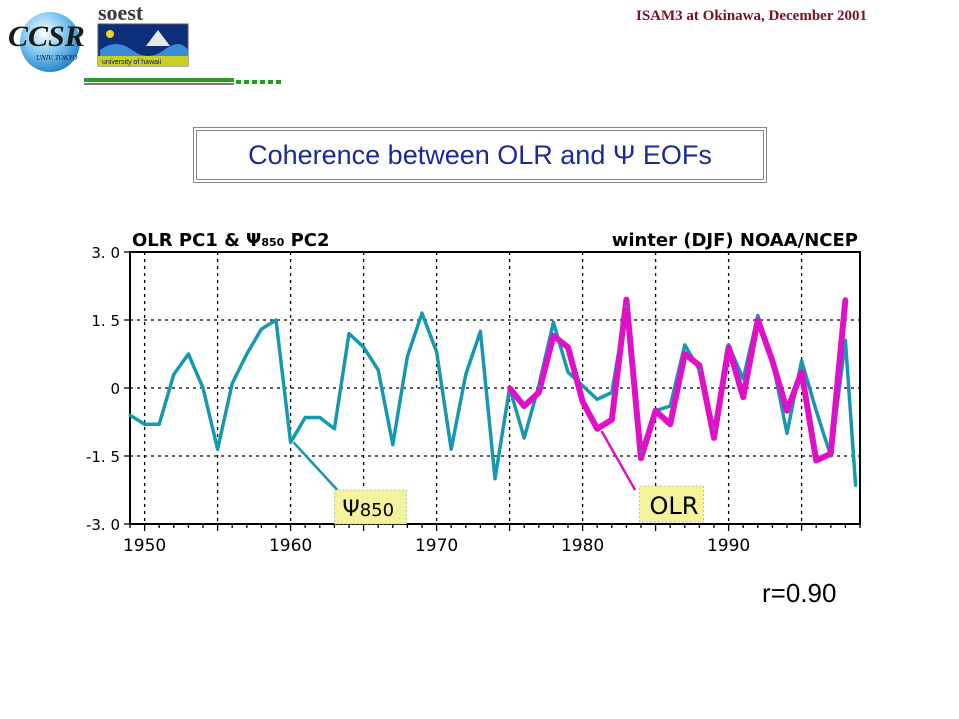 Image resolution: width=959 pixels, height=719 pixels. I want to click on wave-icon, so click(144, 51).